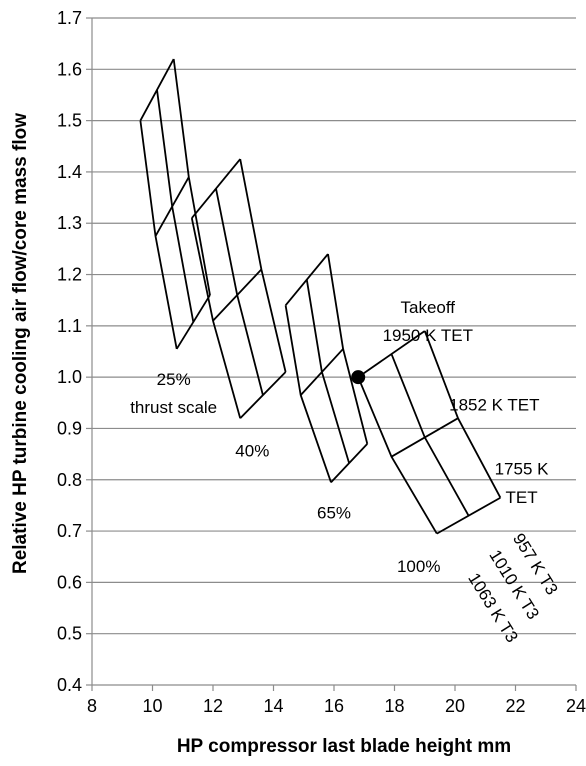  Describe the element at coordinates (69, 326) in the screenshot. I see `y-tick-label: 1.1` at that location.